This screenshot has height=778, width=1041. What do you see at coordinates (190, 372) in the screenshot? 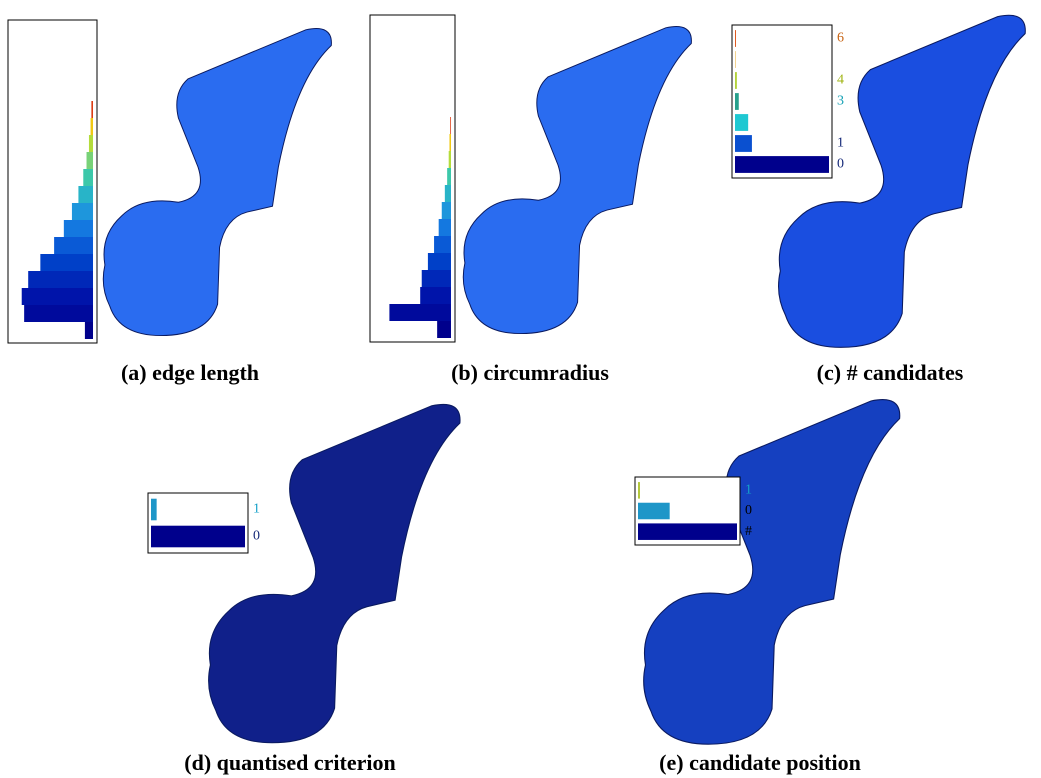
I see `caption: (a) edge length` at bounding box center [190, 372].